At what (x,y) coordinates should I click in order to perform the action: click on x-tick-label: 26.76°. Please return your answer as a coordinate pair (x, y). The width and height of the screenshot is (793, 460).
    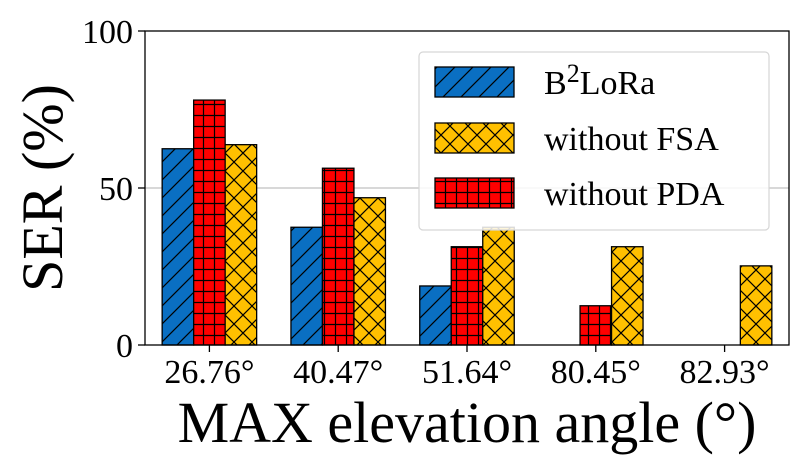
    Looking at the image, I should click on (209, 372).